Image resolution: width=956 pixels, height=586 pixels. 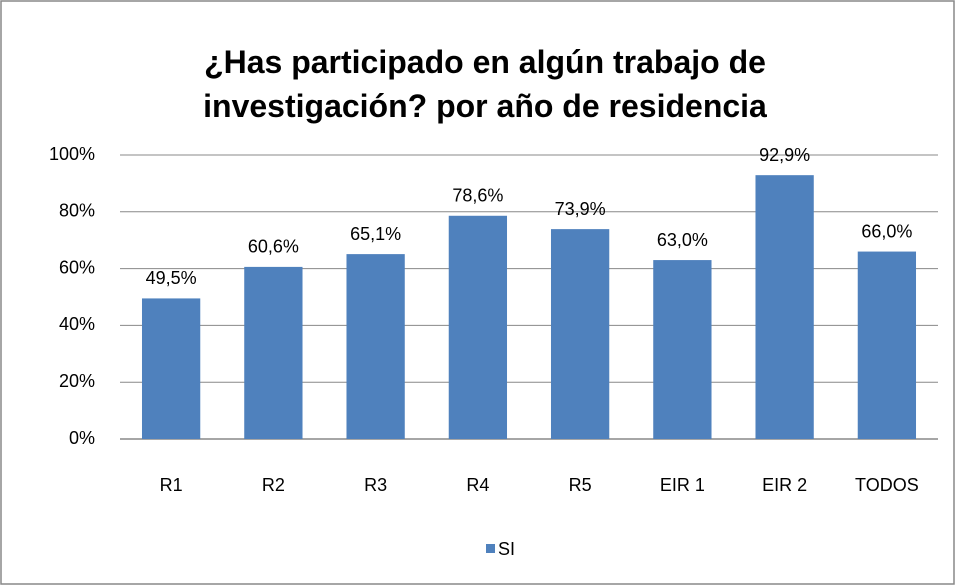 What do you see at coordinates (887, 485) in the screenshot?
I see `x-tick-label: TODOS` at bounding box center [887, 485].